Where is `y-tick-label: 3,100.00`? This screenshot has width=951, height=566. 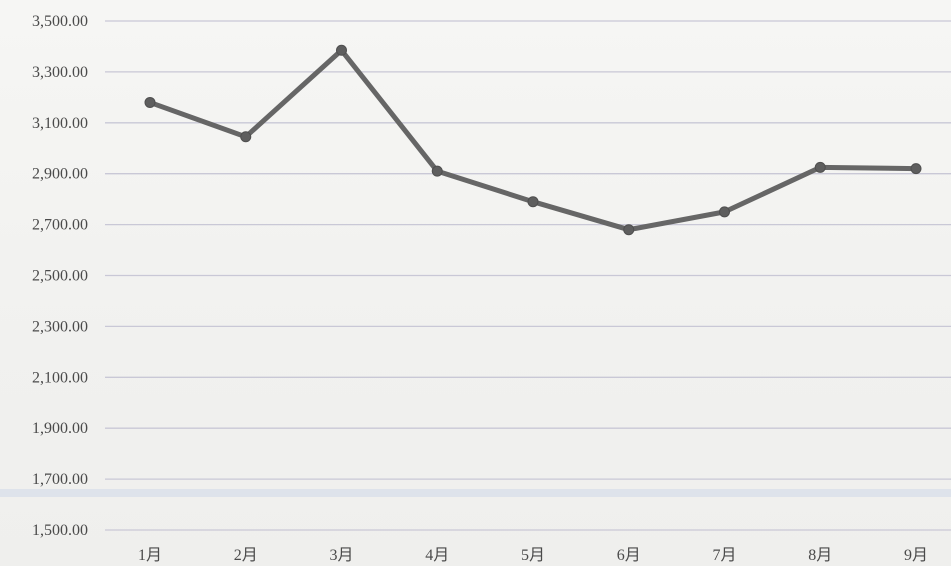 y-tick-label: 3,100.00 is located at coordinates (60, 123).